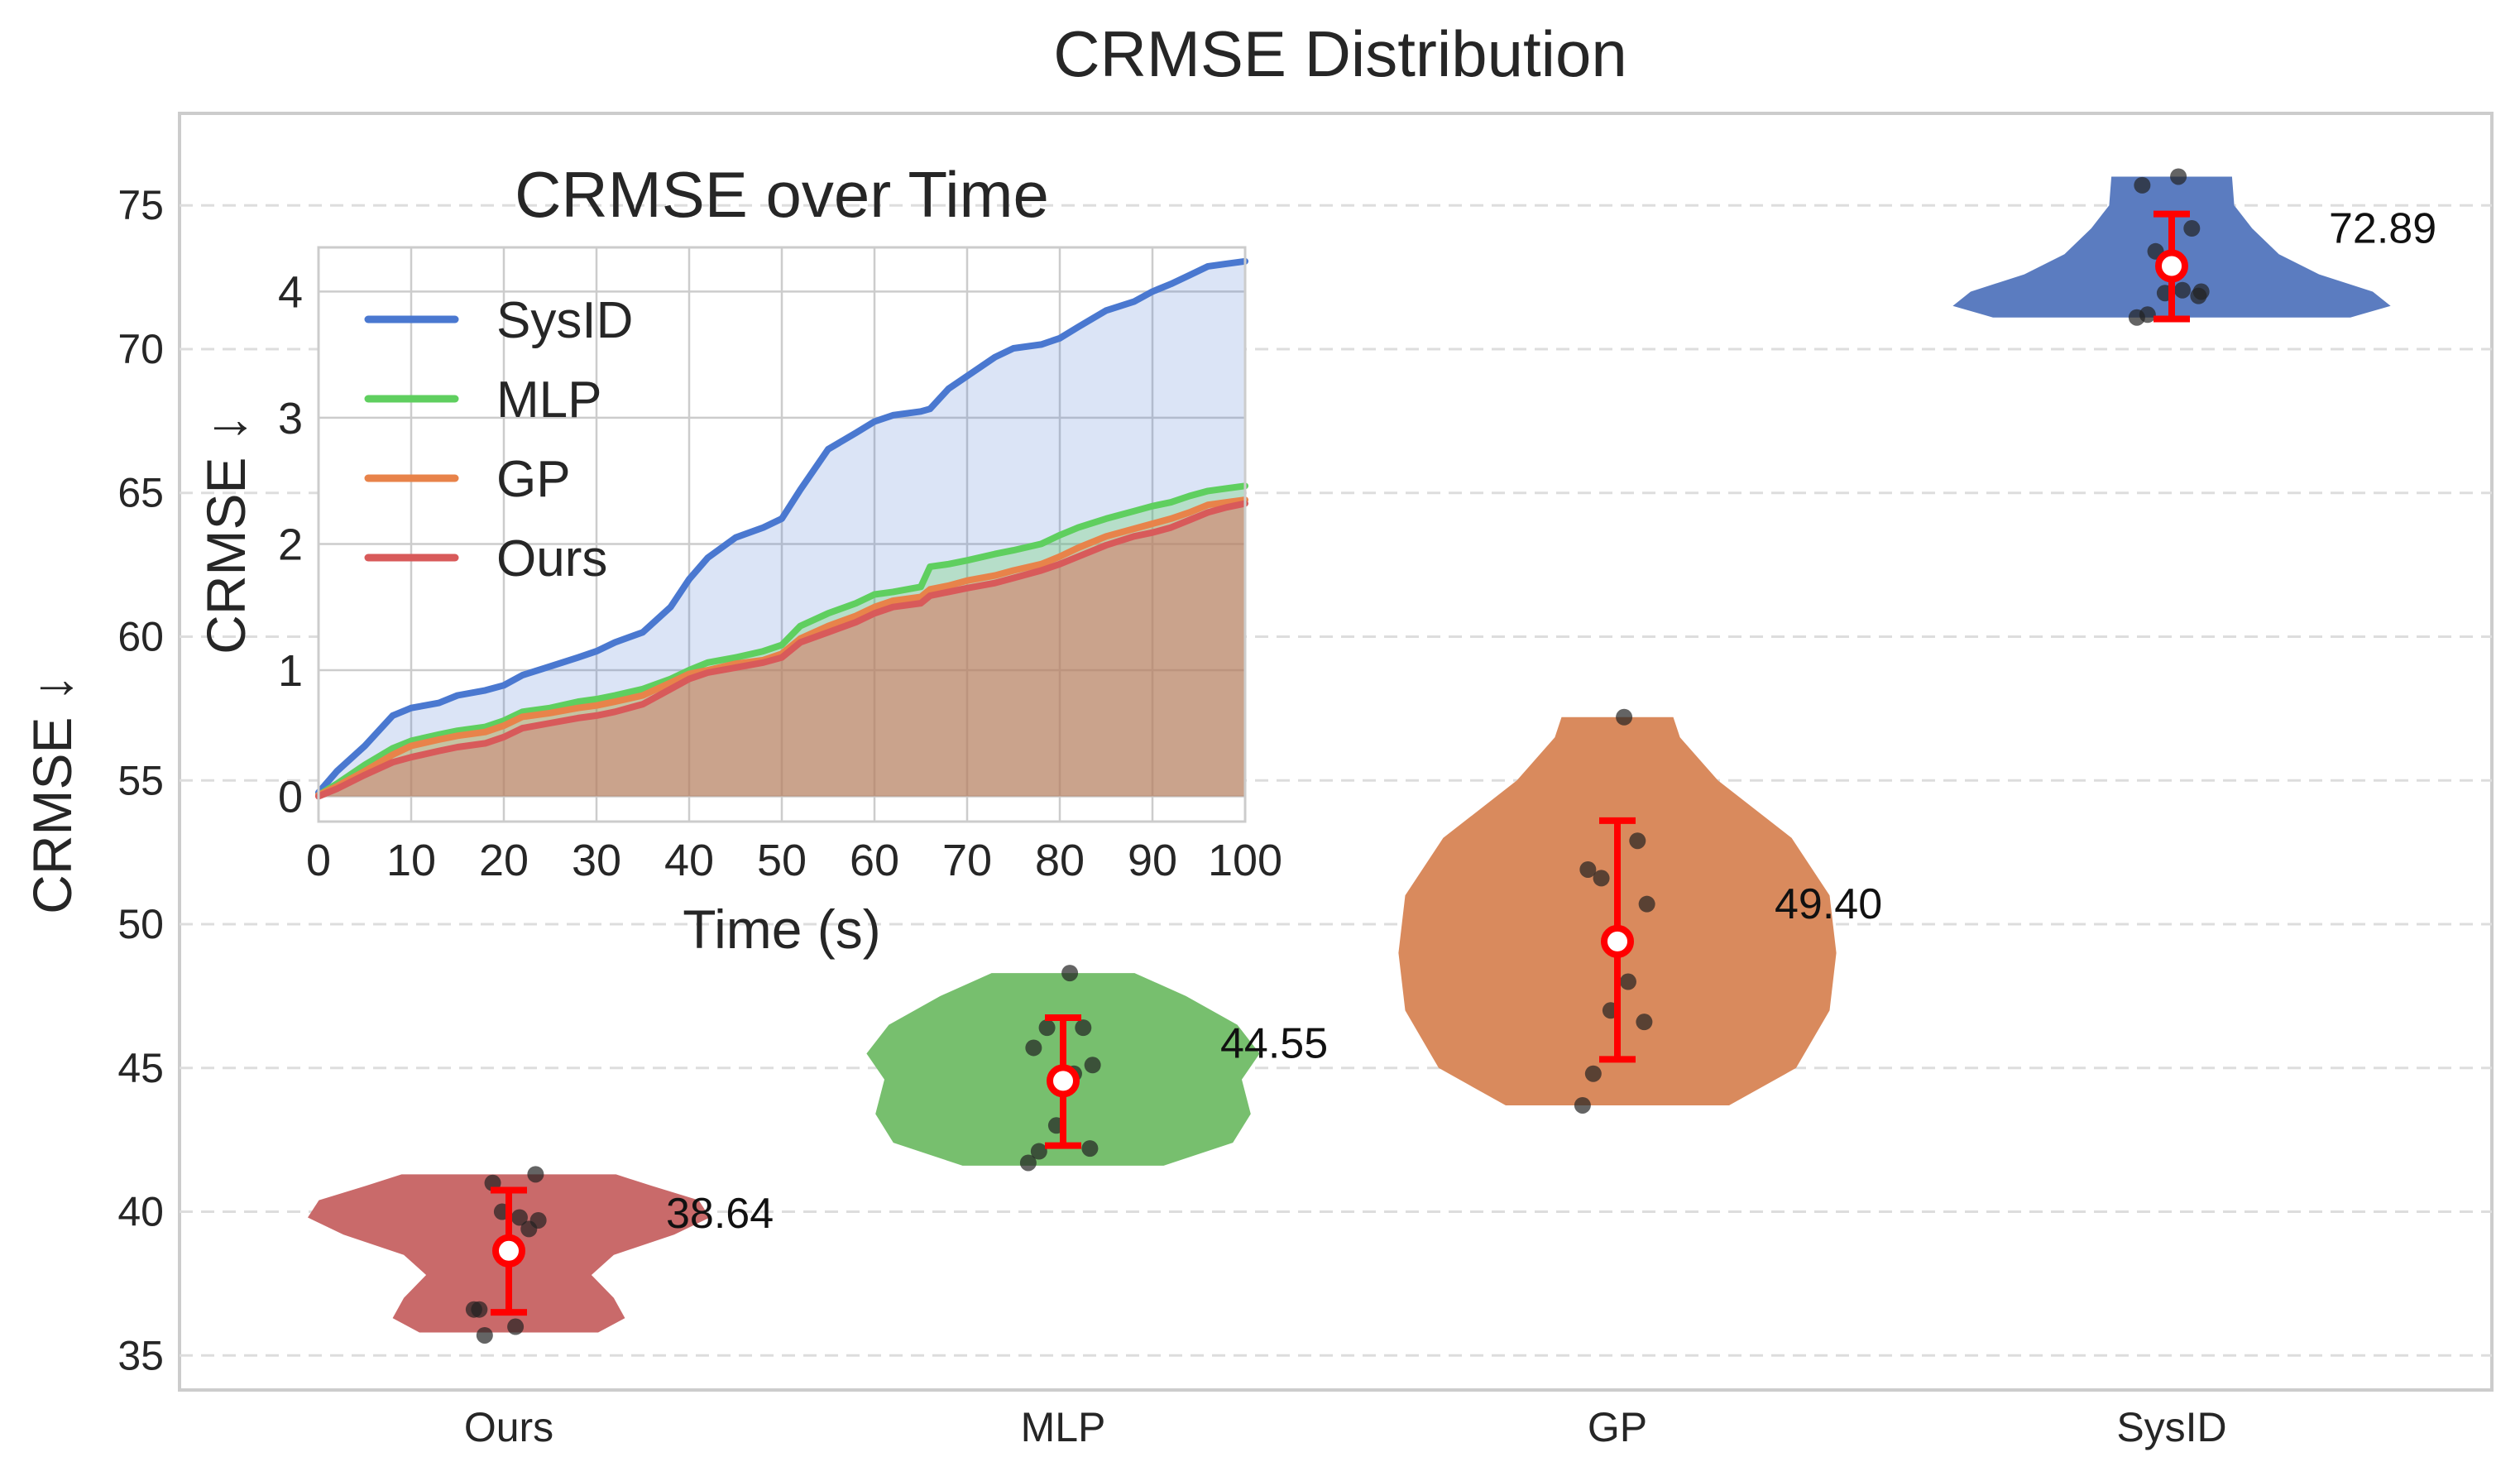 The image size is (2520, 1481). Describe the element at coordinates (411, 860) in the screenshot. I see `inset-x-tick-label: 10` at that location.